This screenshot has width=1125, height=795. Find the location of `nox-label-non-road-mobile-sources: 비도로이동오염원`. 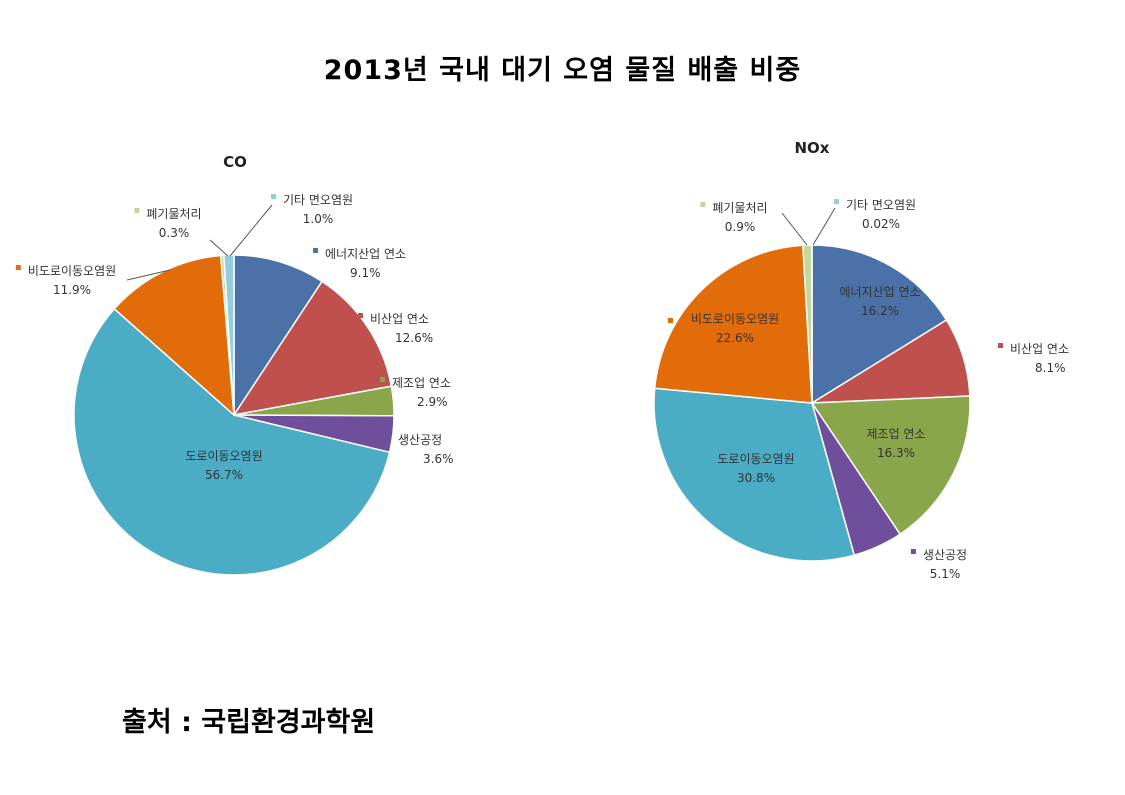

nox-label-non-road-mobile-sources: 비도로이동오염원 is located at coordinates (735, 319).